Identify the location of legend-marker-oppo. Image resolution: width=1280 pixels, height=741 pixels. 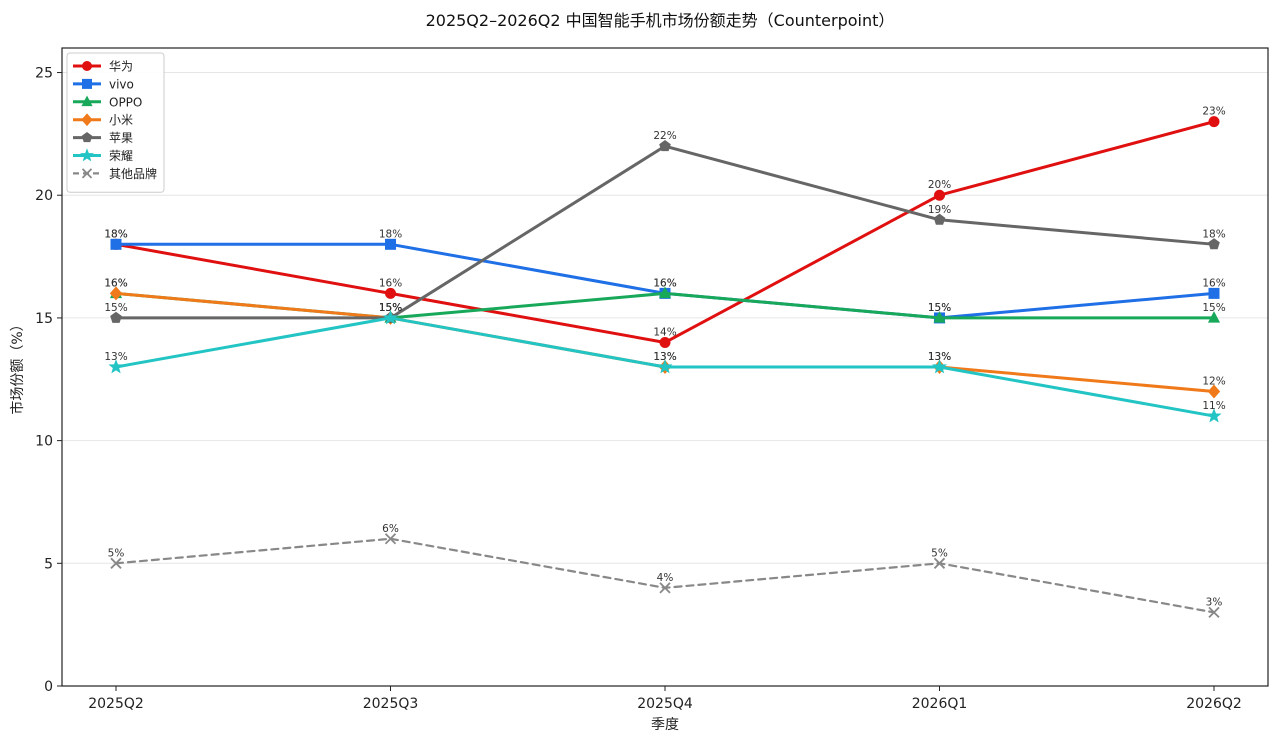
(87, 101).